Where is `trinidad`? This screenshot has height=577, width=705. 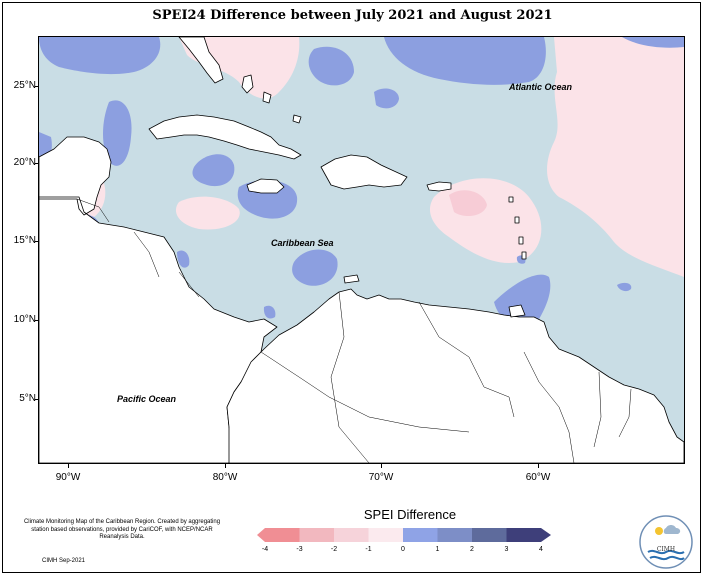 trinidad is located at coordinates (517, 311).